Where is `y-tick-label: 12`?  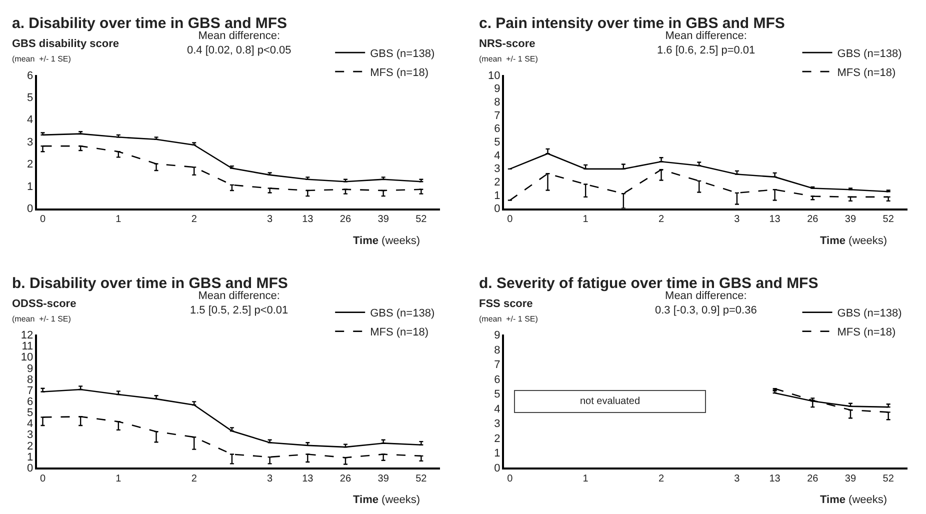 y-tick-label: 12 is located at coordinates (27, 336).